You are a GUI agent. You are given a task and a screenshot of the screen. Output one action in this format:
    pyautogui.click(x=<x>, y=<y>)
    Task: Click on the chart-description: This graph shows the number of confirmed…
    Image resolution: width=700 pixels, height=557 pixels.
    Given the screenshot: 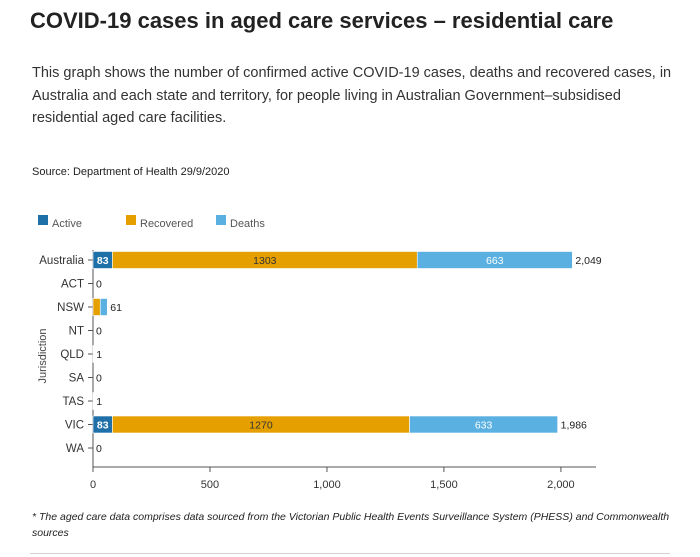 What is the action you would take?
    pyautogui.click(x=352, y=95)
    